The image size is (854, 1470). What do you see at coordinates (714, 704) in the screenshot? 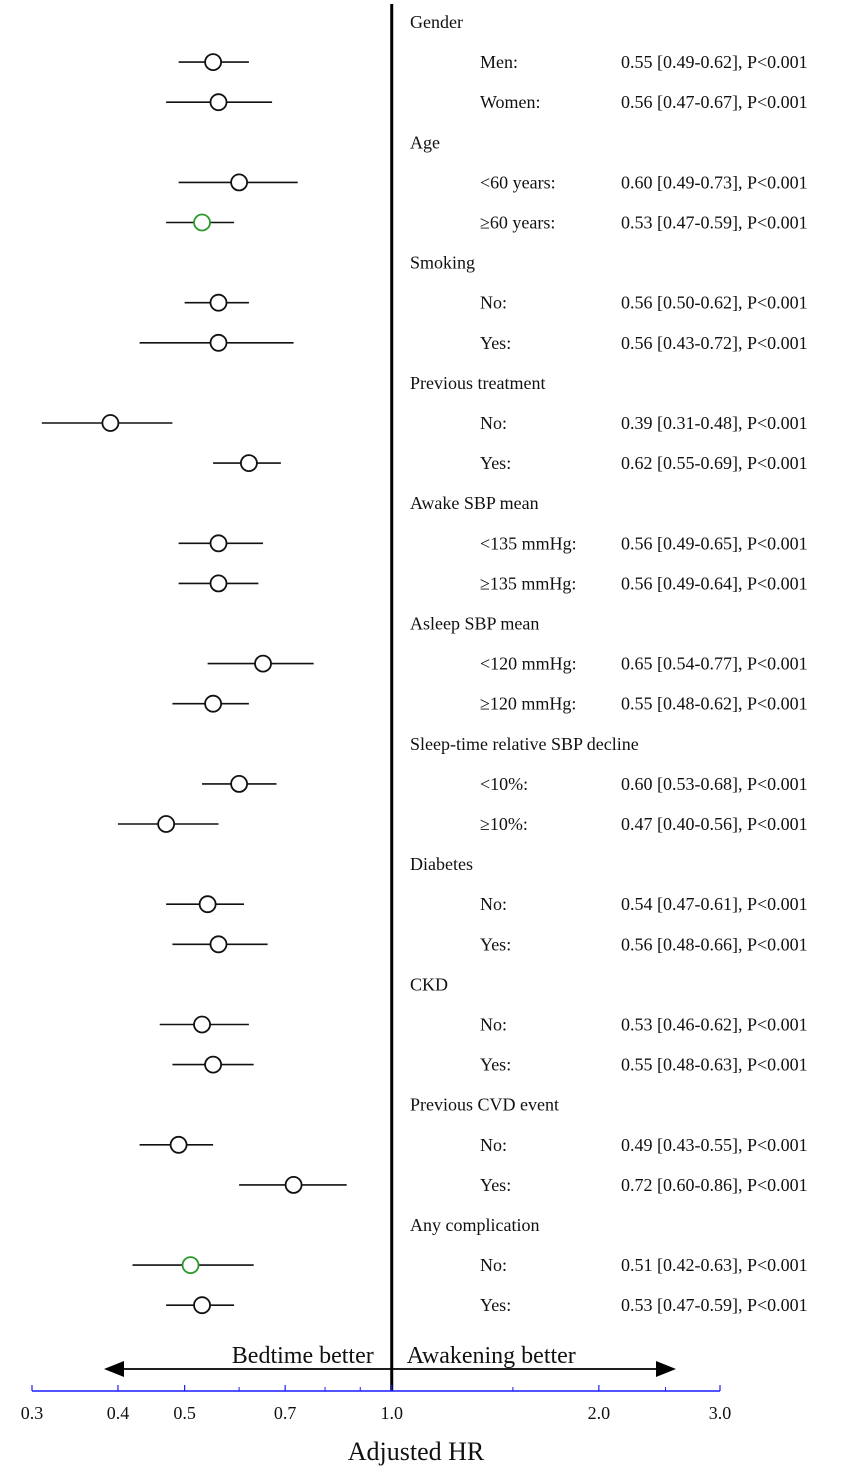
I see `hr-stat-label: 0.55 [0.48-0.62], P<0.001` at bounding box center [714, 704].